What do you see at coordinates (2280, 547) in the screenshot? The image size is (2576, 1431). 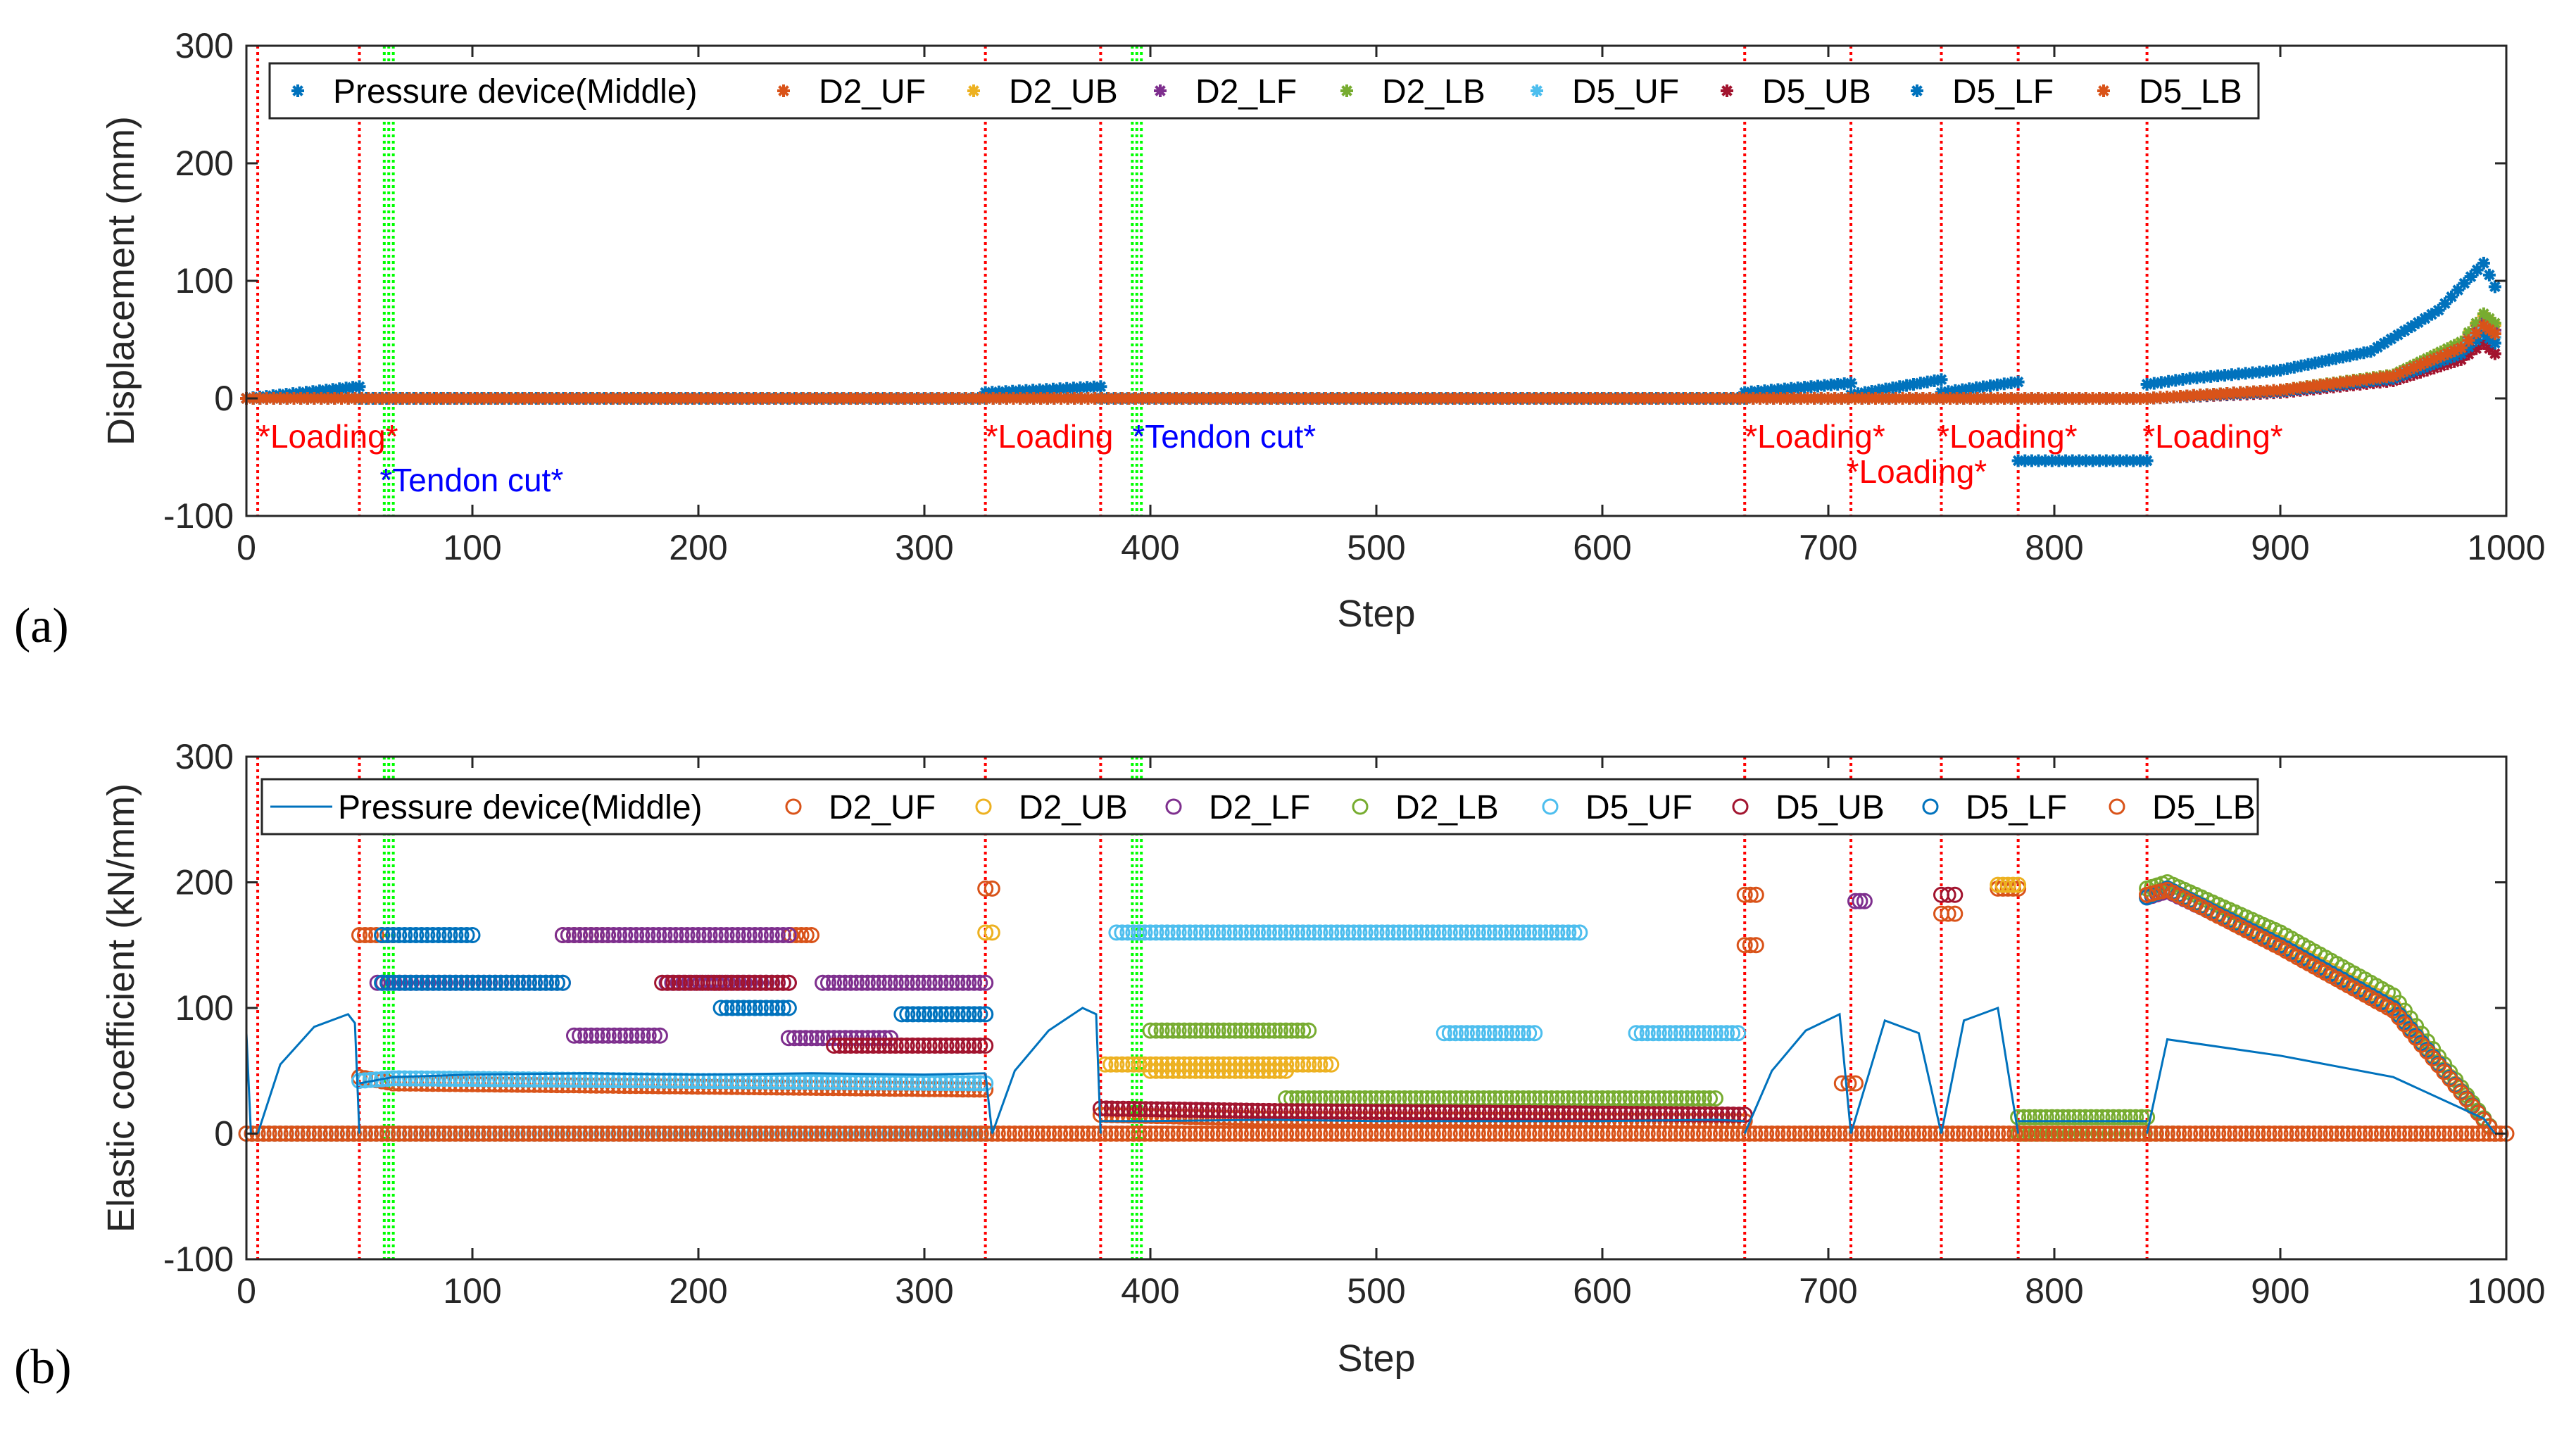 I see `x-tick-label: 900` at bounding box center [2280, 547].